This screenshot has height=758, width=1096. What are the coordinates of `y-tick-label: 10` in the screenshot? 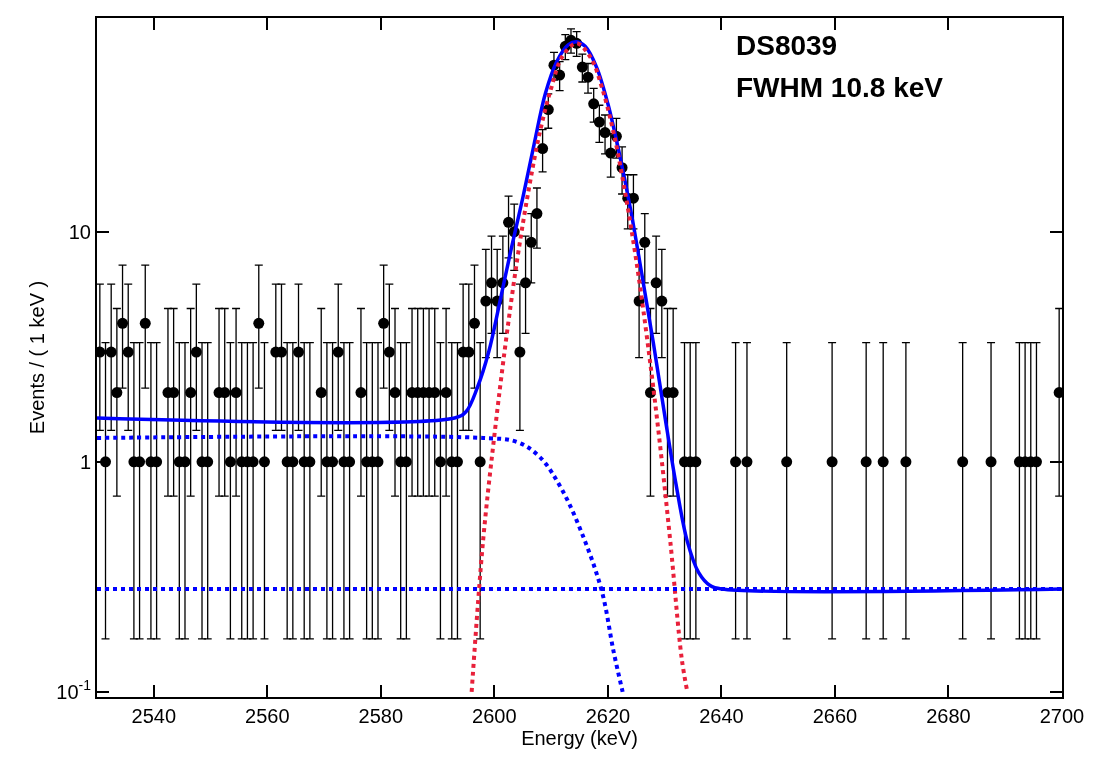 It's located at (79, 231).